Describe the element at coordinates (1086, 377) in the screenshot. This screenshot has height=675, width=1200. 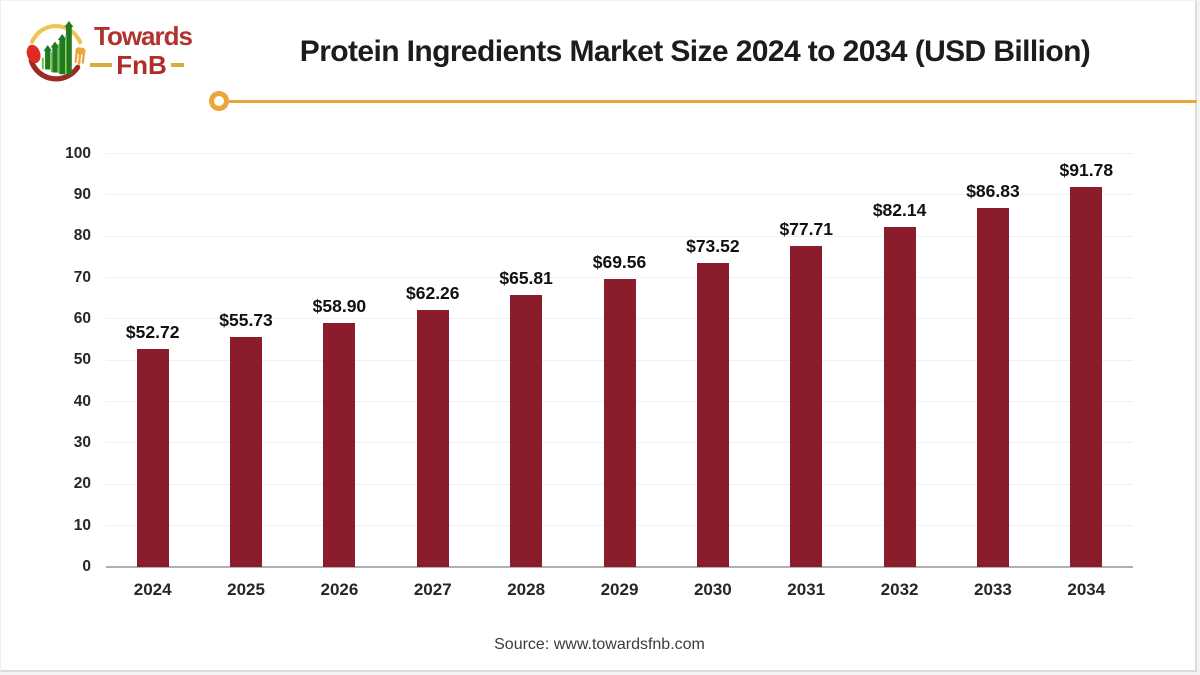
I see `bar-2034` at that location.